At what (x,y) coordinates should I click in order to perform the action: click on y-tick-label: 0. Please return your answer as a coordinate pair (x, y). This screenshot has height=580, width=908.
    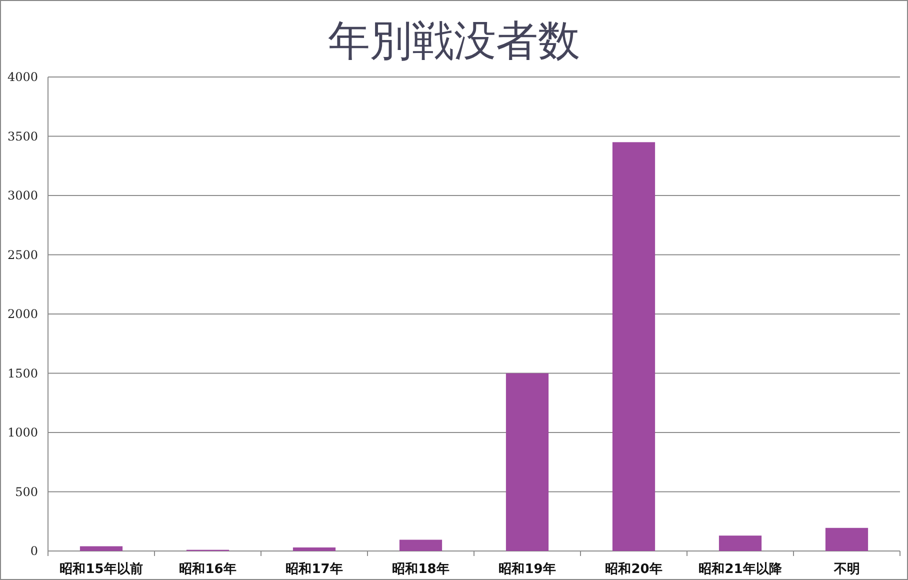
    Looking at the image, I should click on (34, 551).